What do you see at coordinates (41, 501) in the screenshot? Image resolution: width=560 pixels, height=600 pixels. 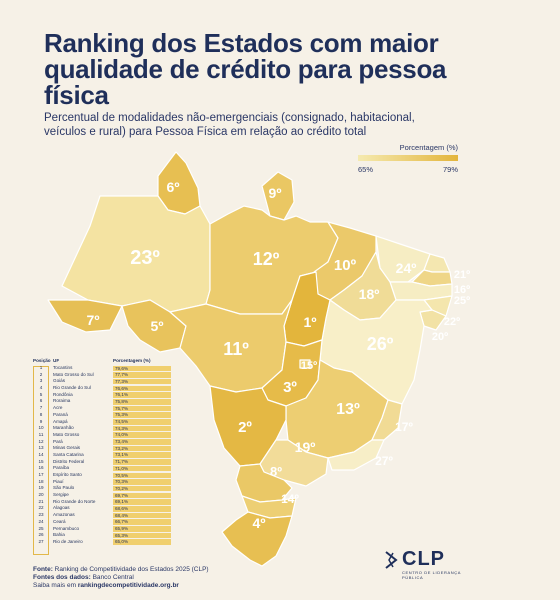 I see `row-position: 21` at bounding box center [41, 501].